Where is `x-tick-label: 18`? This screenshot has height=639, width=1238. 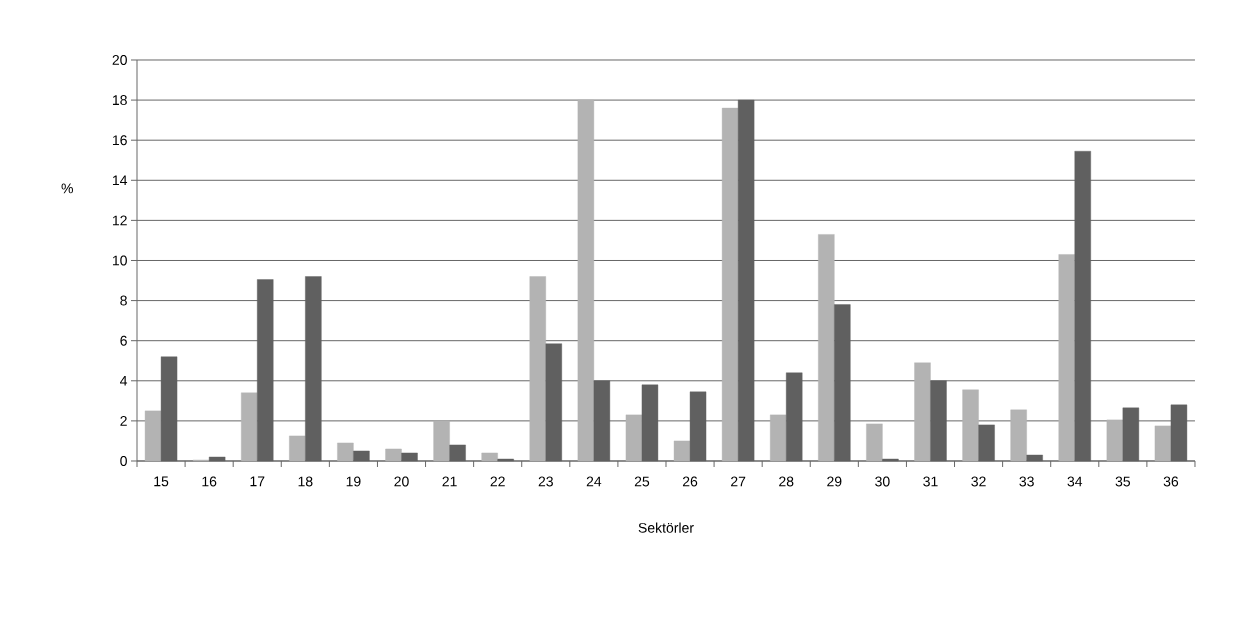 x-tick-label: 18 is located at coordinates (305, 481).